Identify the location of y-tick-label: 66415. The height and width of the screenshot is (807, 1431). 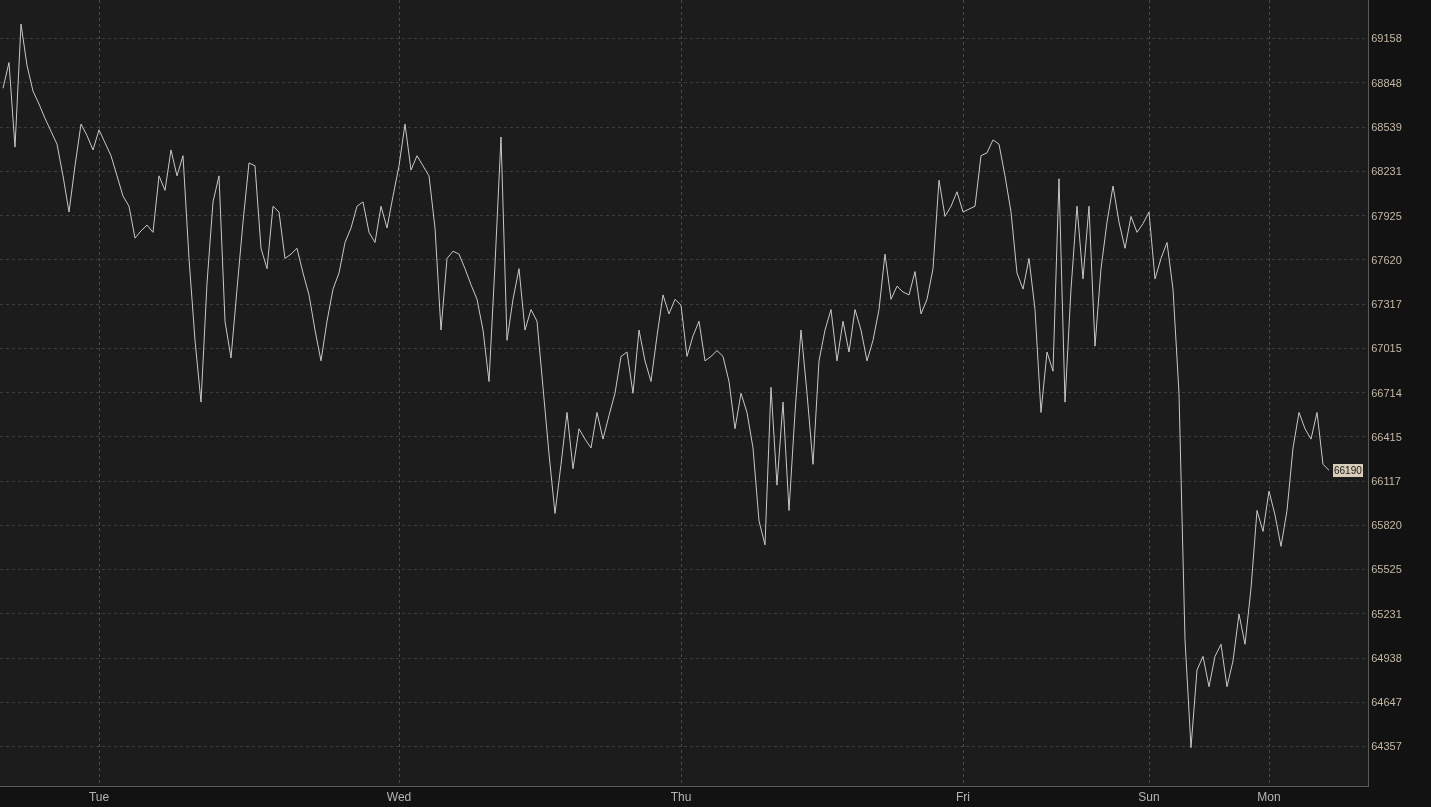
(1386, 436).